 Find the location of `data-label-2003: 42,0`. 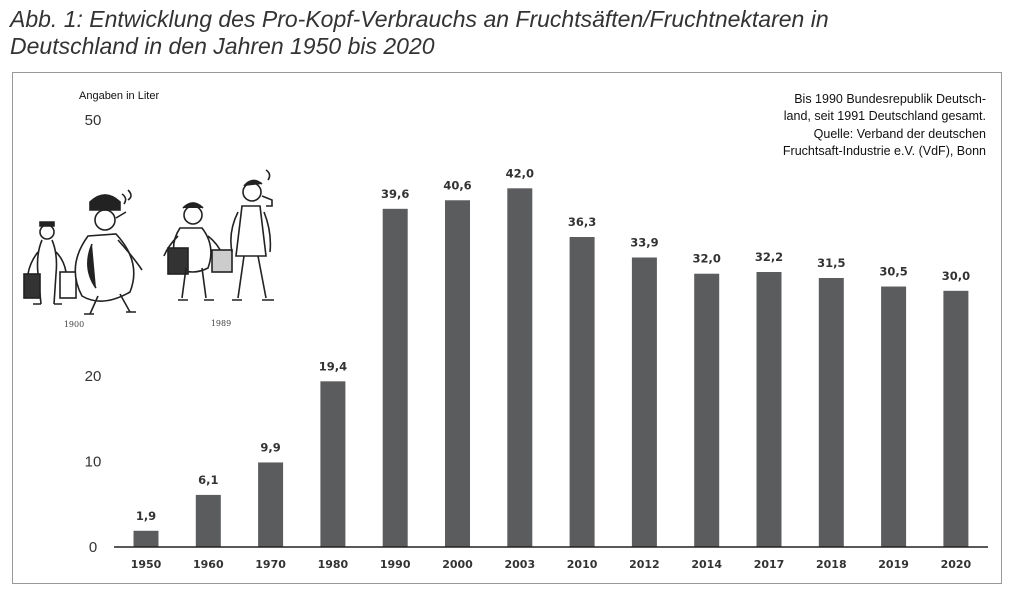

data-label-2003: 42,0 is located at coordinates (520, 173).